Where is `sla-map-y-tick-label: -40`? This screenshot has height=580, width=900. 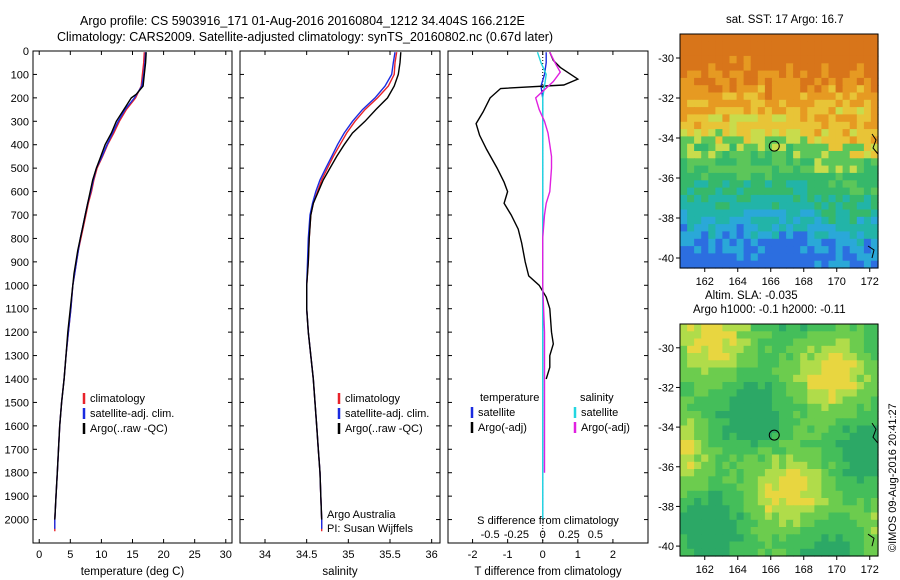
sla-map-y-tick-label: -40 is located at coordinates (666, 547).